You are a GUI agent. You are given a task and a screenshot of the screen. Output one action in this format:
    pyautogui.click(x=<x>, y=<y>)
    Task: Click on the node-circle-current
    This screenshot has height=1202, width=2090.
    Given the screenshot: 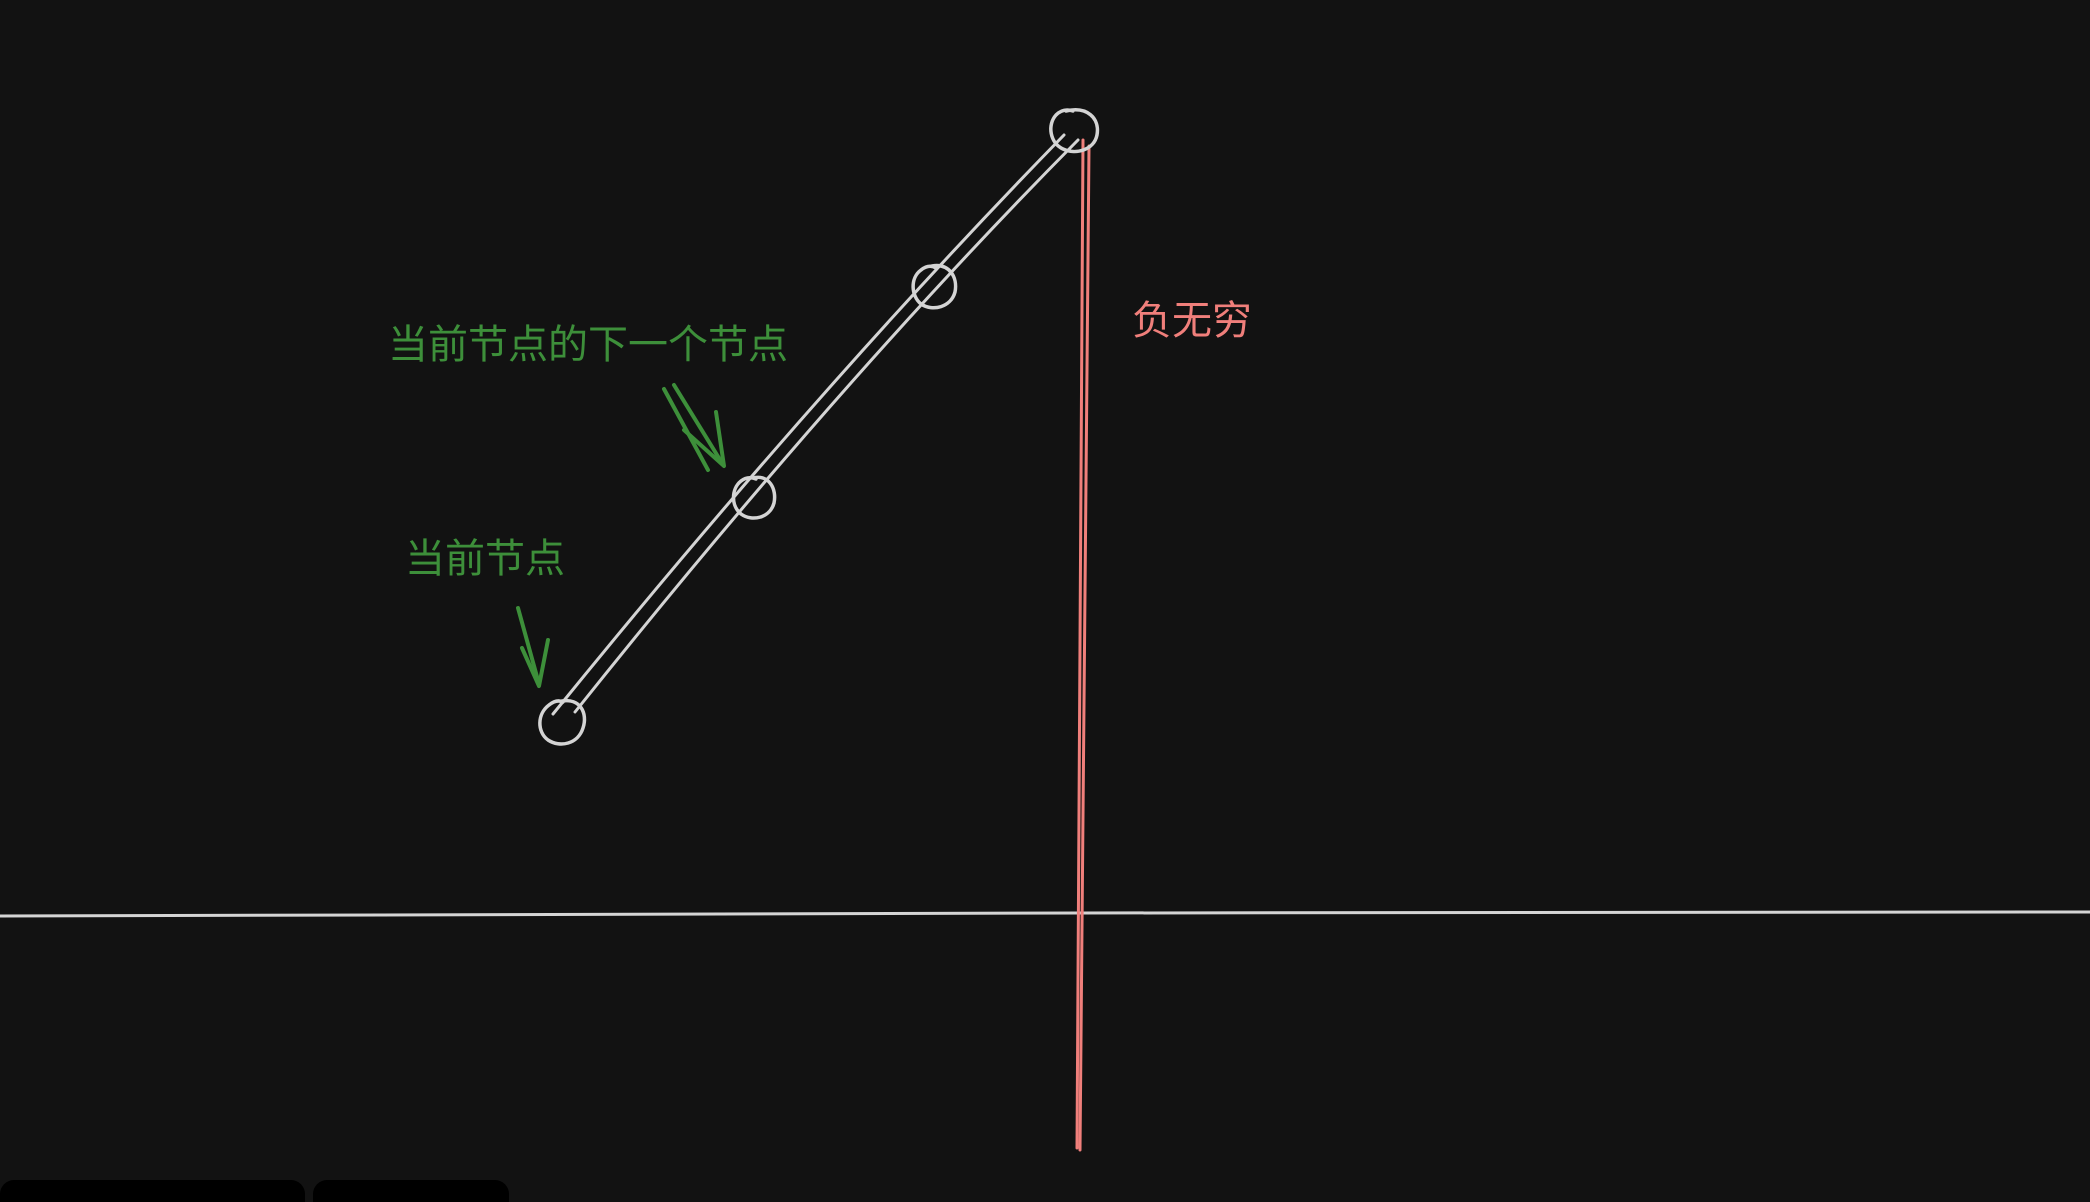 What is the action you would take?
    pyautogui.click(x=562, y=722)
    